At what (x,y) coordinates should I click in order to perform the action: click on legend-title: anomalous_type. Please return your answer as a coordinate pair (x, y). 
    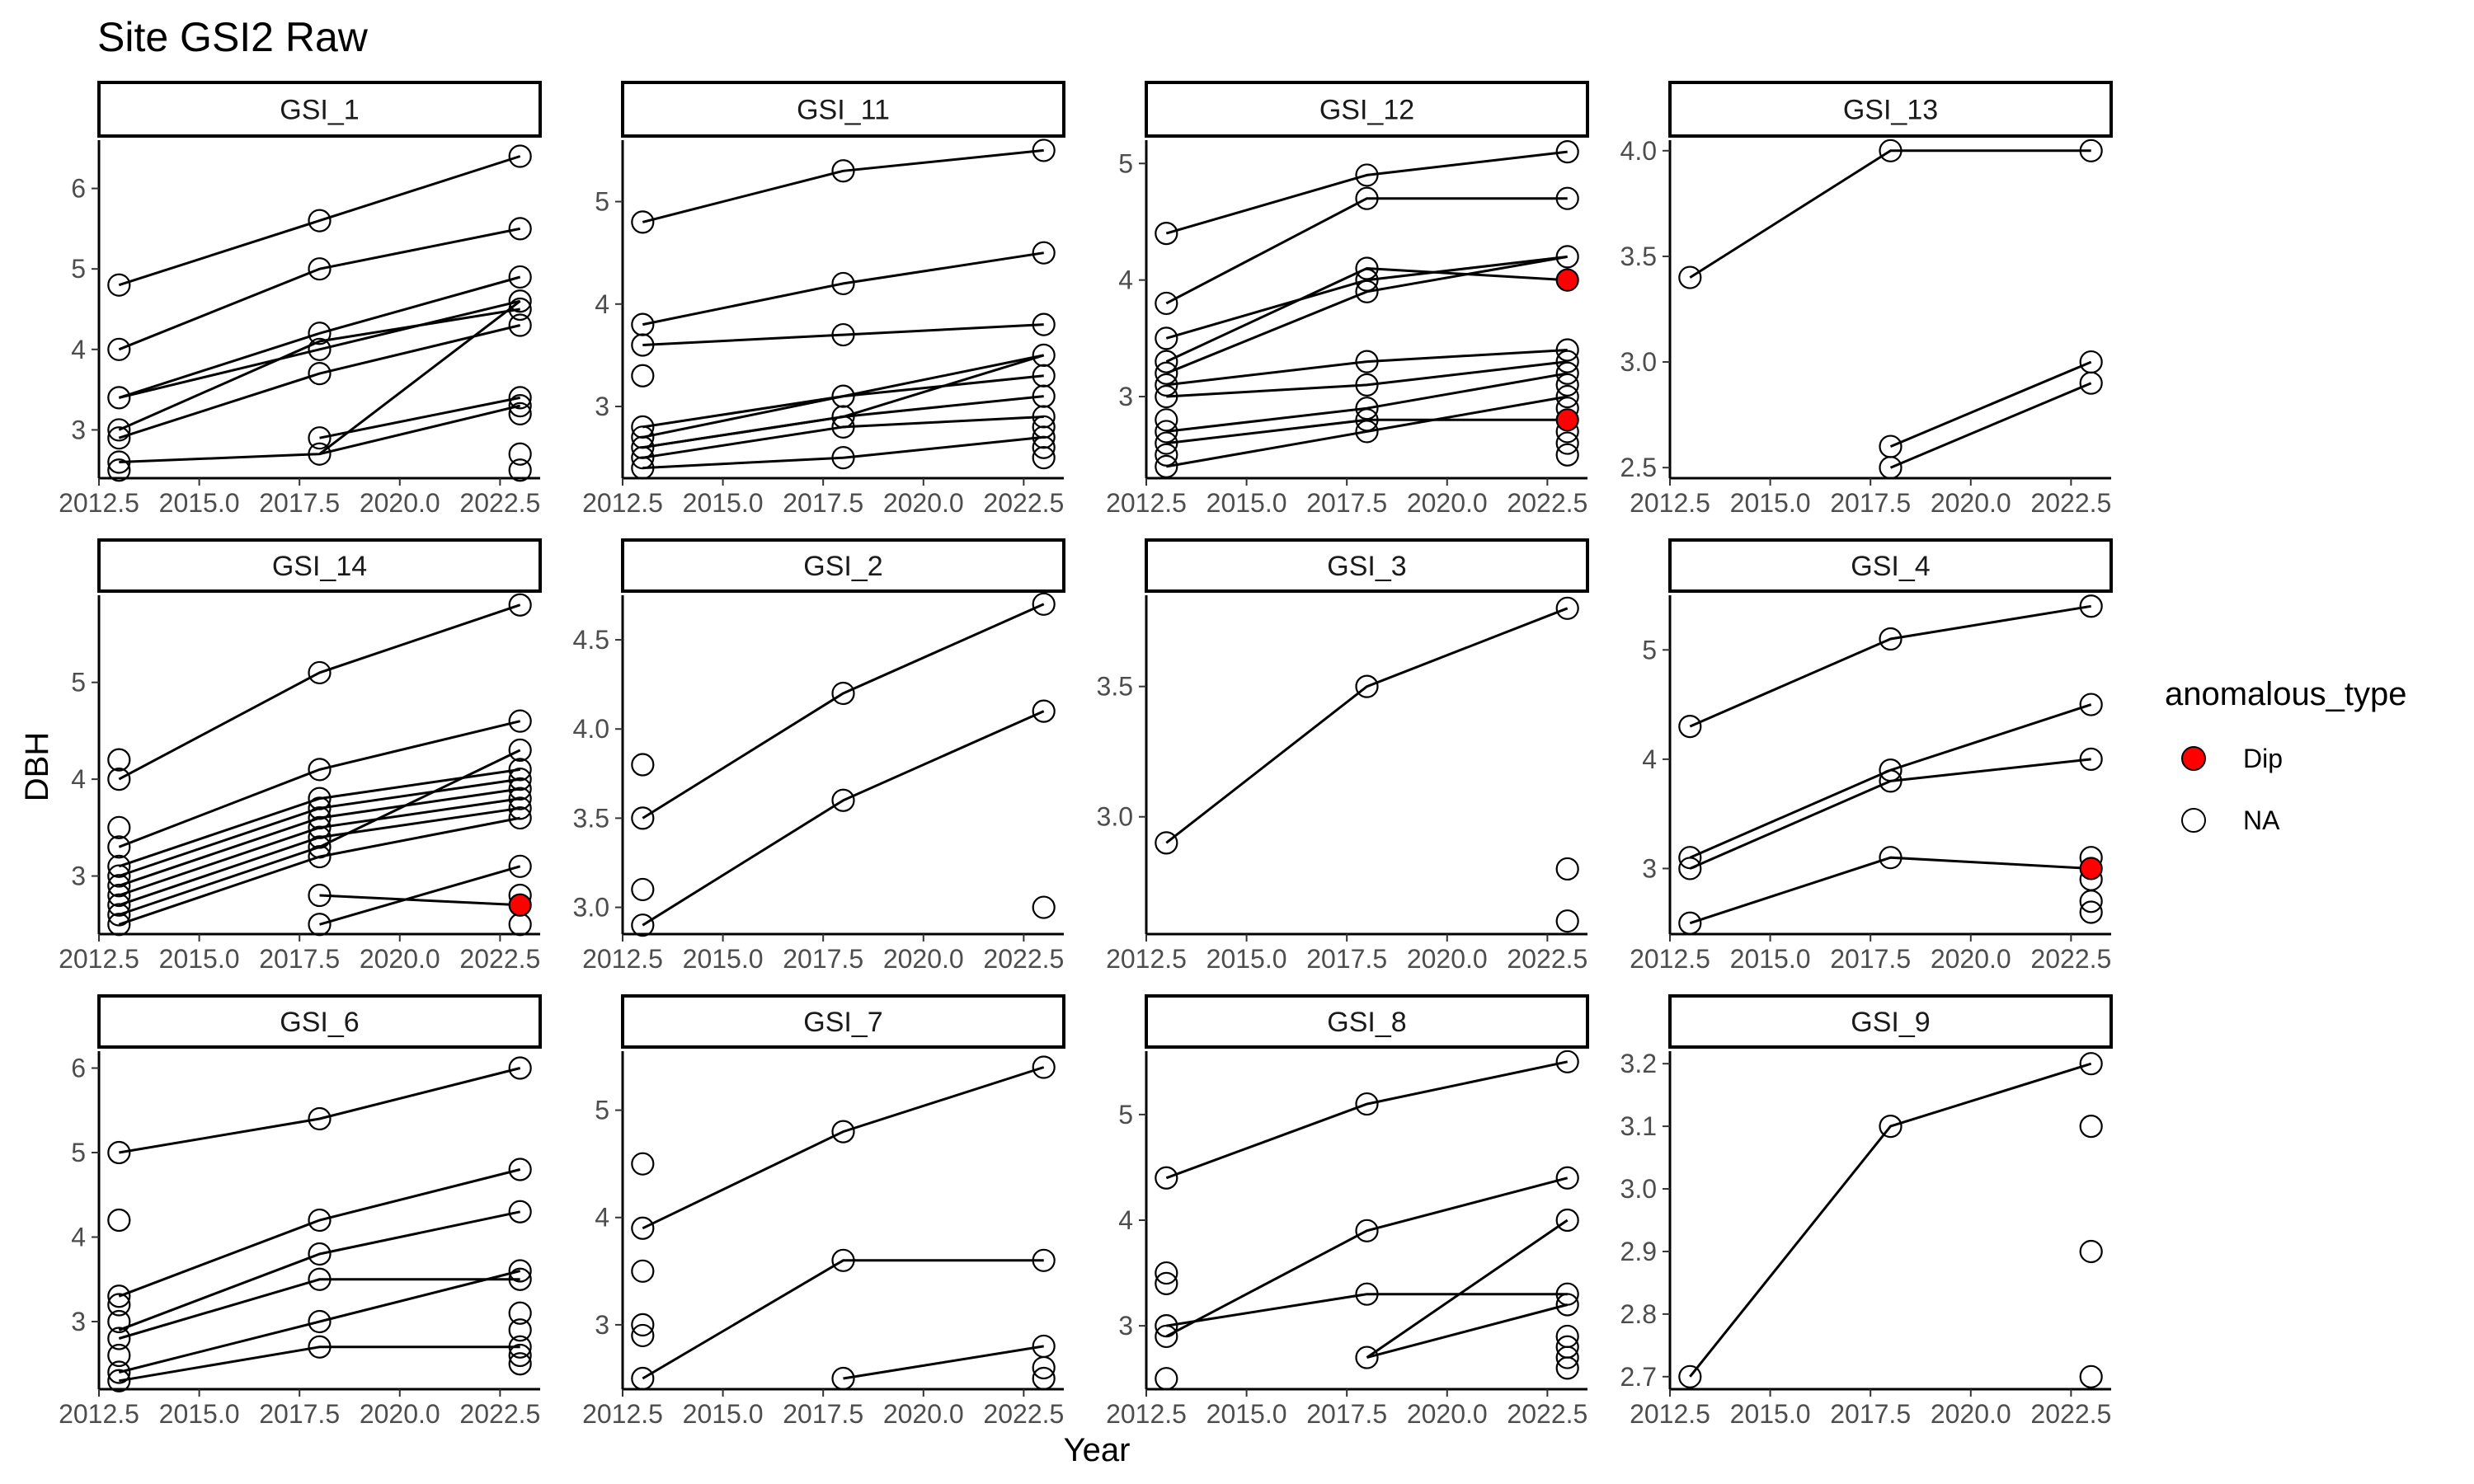
    Looking at the image, I should click on (2286, 694).